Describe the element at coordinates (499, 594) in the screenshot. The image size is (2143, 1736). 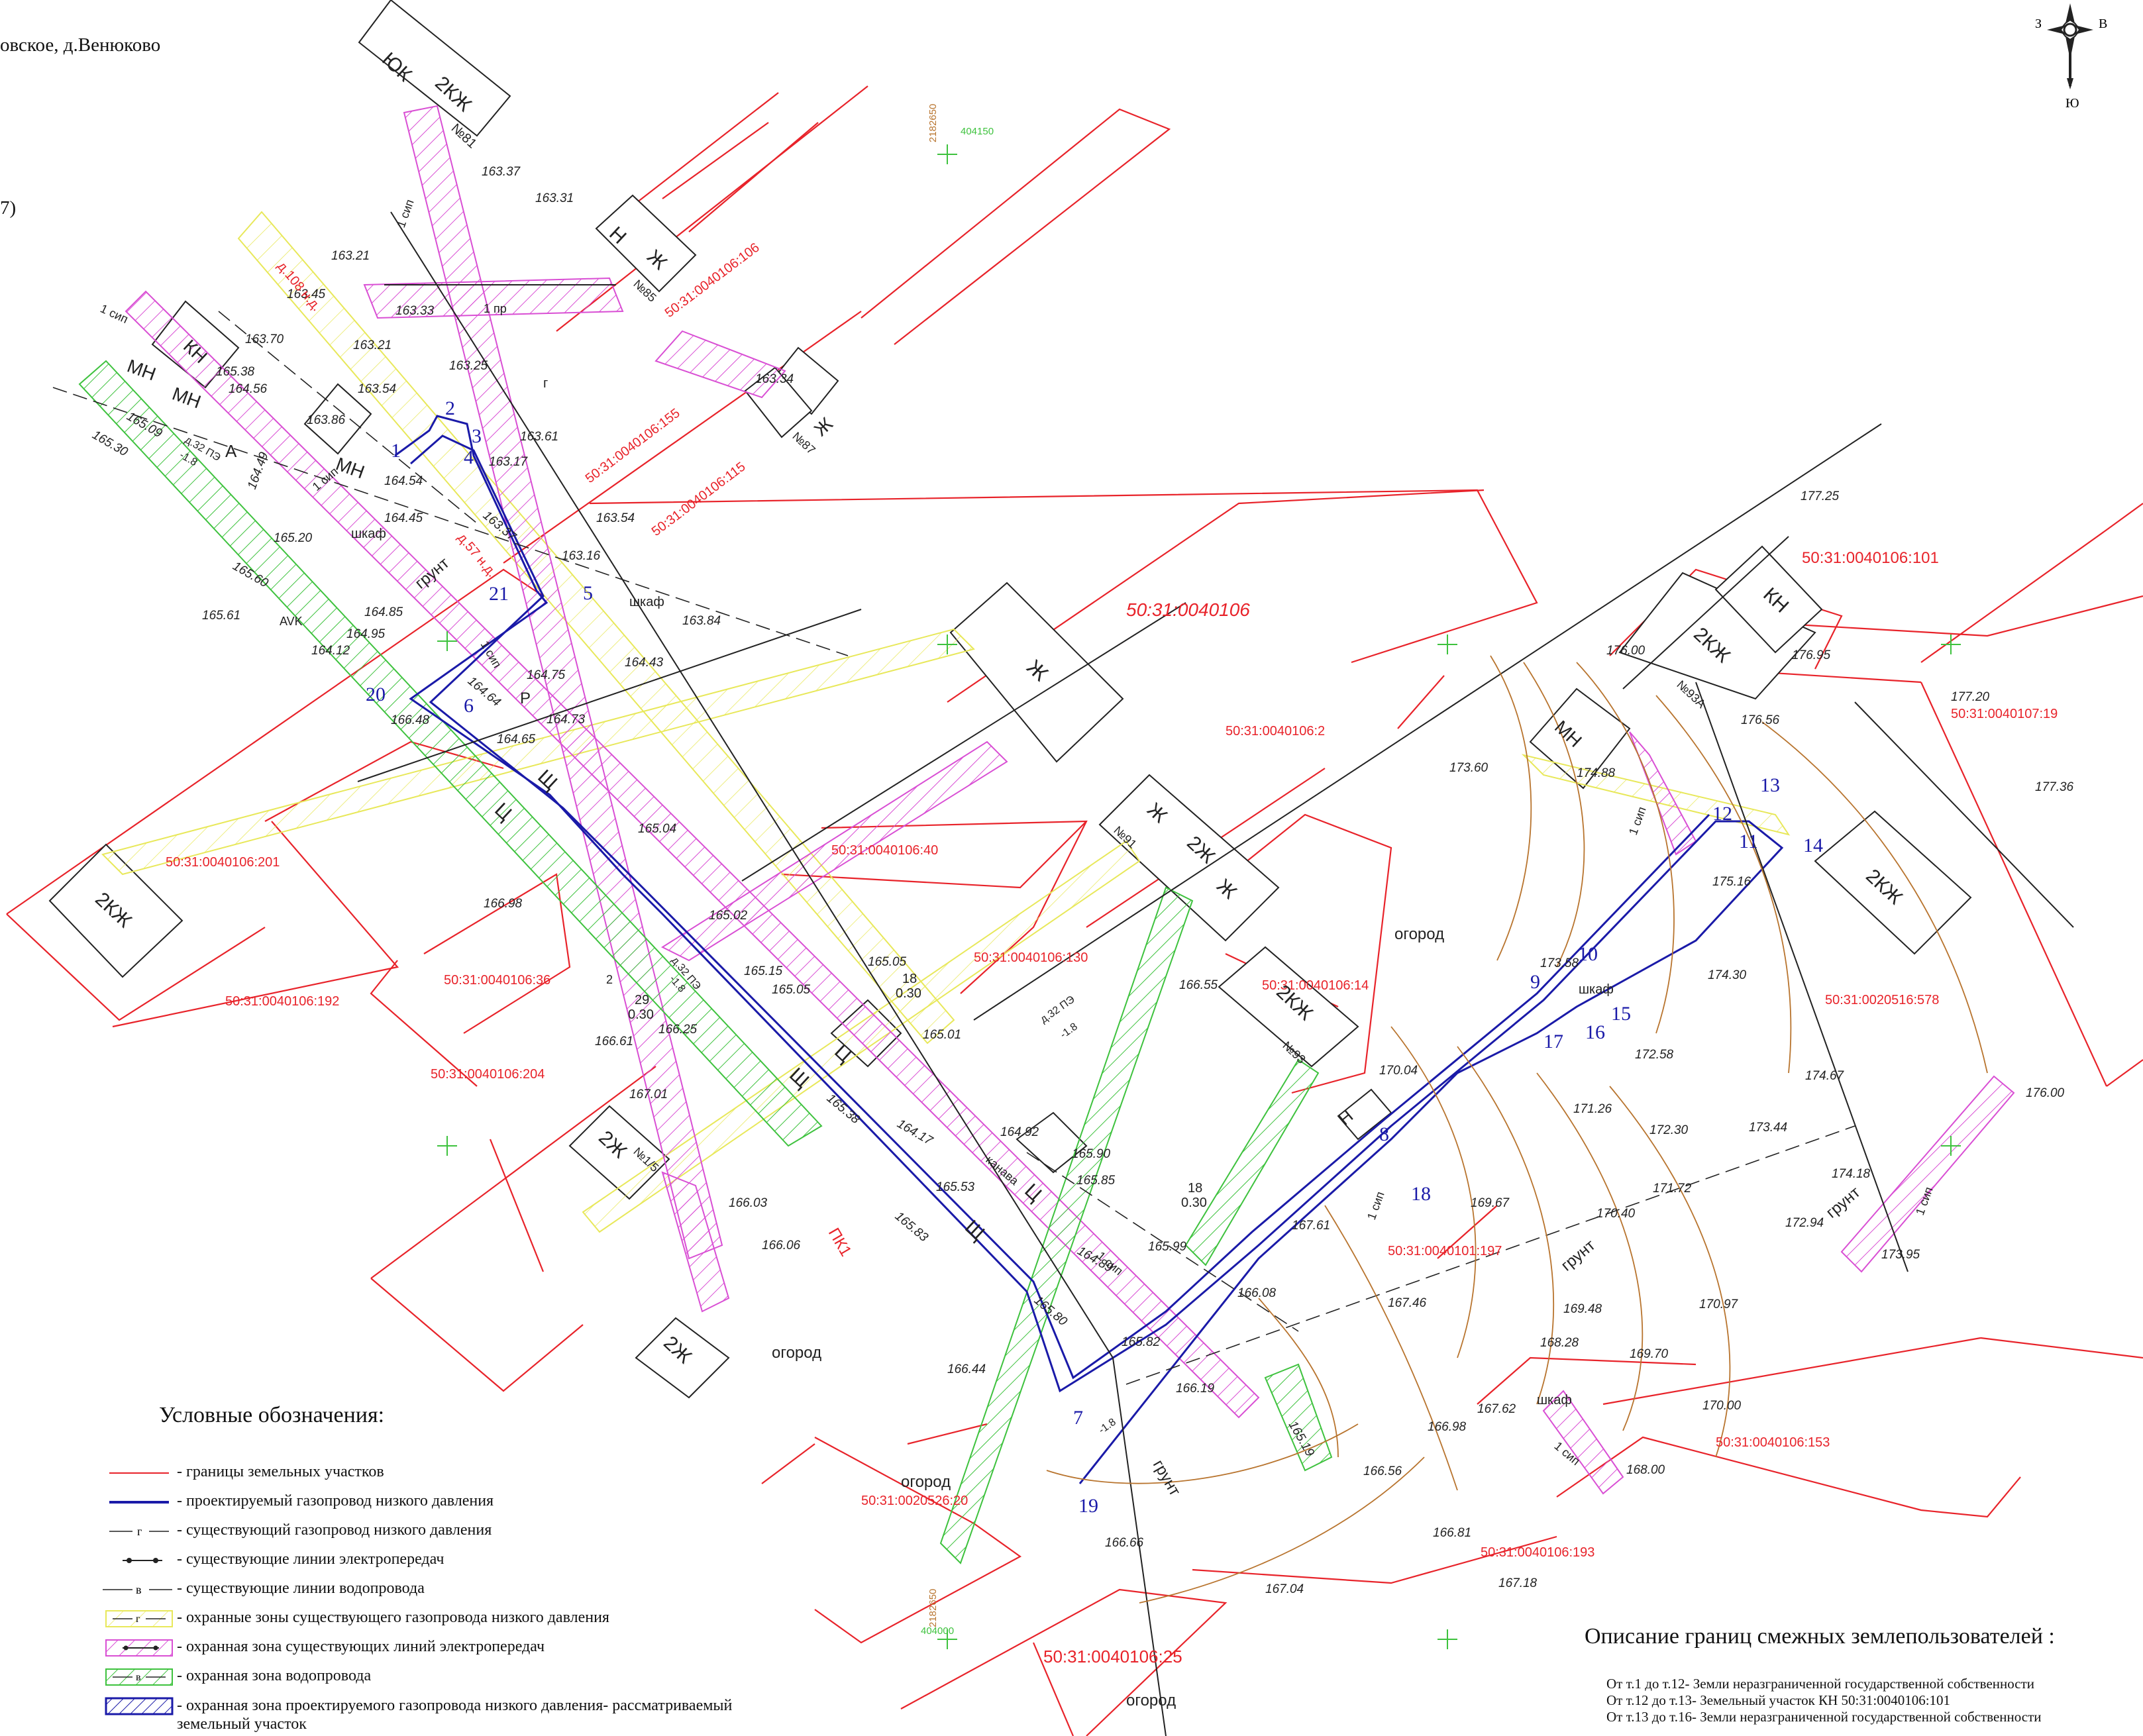
I see `point-label: 21` at that location.